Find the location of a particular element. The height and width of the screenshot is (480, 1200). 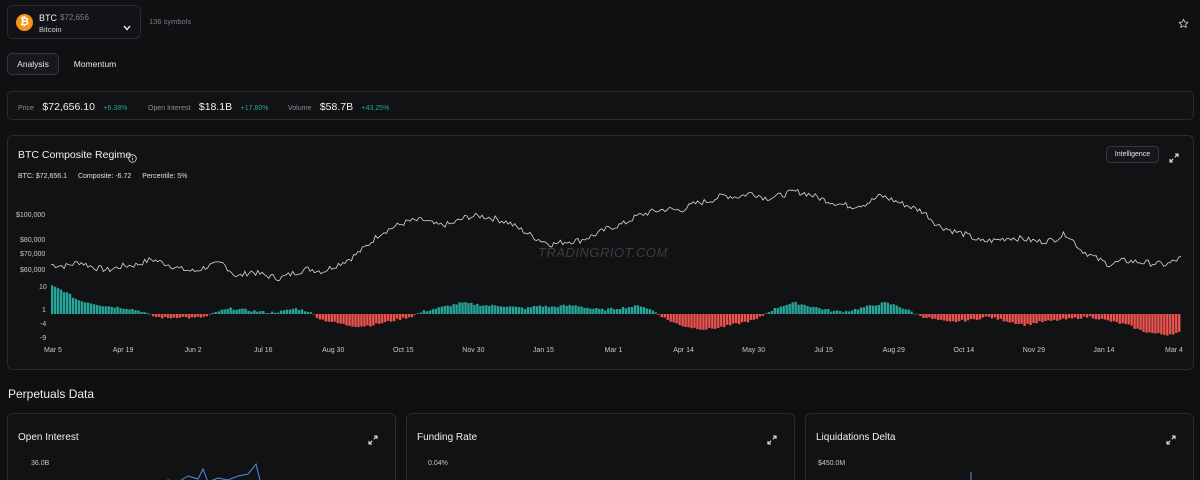

stat-volume-change: +43.25% is located at coordinates (375, 108).